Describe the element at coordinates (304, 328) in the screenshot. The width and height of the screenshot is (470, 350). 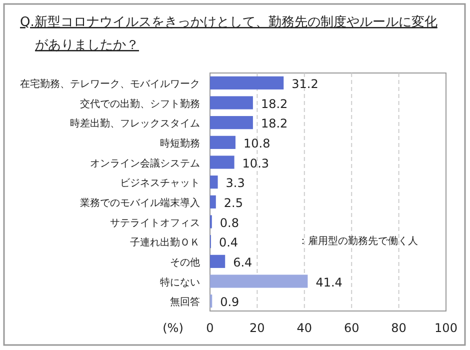
I see `x-tick-label: 40` at that location.